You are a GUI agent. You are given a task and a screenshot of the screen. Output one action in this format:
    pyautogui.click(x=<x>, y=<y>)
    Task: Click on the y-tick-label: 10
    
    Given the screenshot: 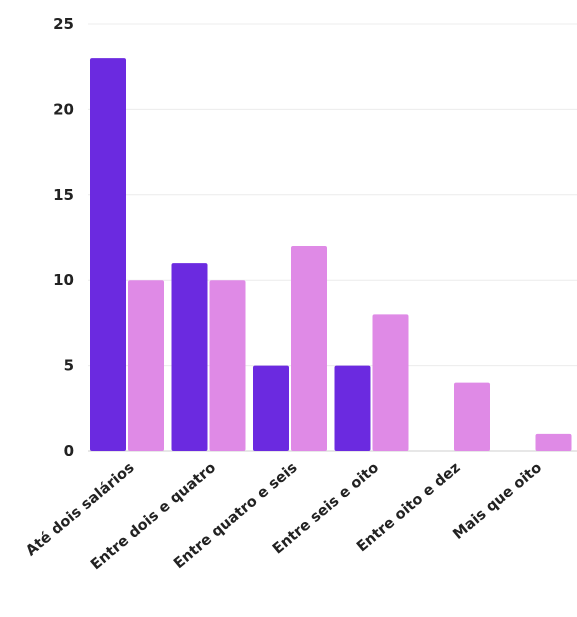 What is the action you would take?
    pyautogui.click(x=63, y=280)
    